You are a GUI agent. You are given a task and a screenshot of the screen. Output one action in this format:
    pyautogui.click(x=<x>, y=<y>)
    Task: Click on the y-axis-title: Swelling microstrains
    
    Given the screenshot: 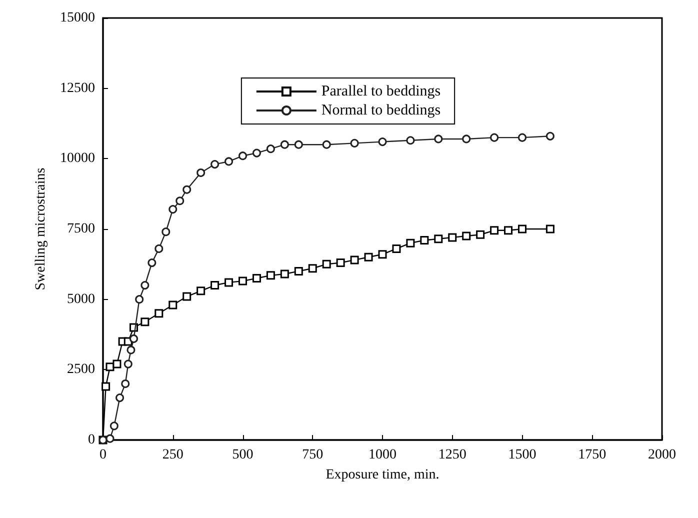 What is the action you would take?
    pyautogui.click(x=41, y=229)
    